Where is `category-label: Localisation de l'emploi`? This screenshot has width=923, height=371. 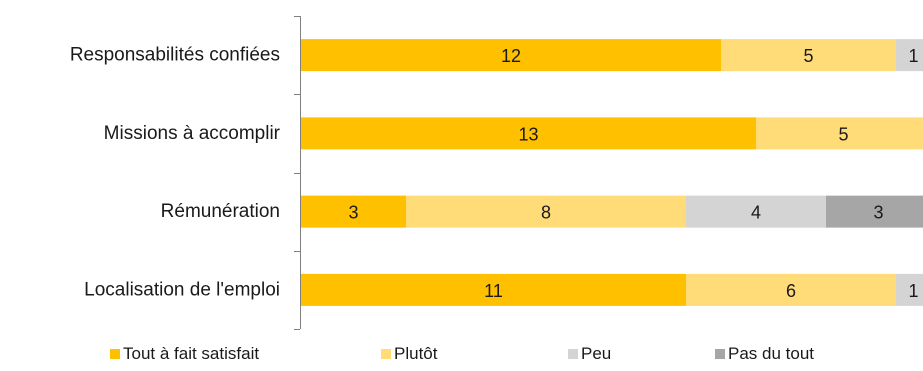
category-label: Localisation de l'emploi is located at coordinates (182, 289).